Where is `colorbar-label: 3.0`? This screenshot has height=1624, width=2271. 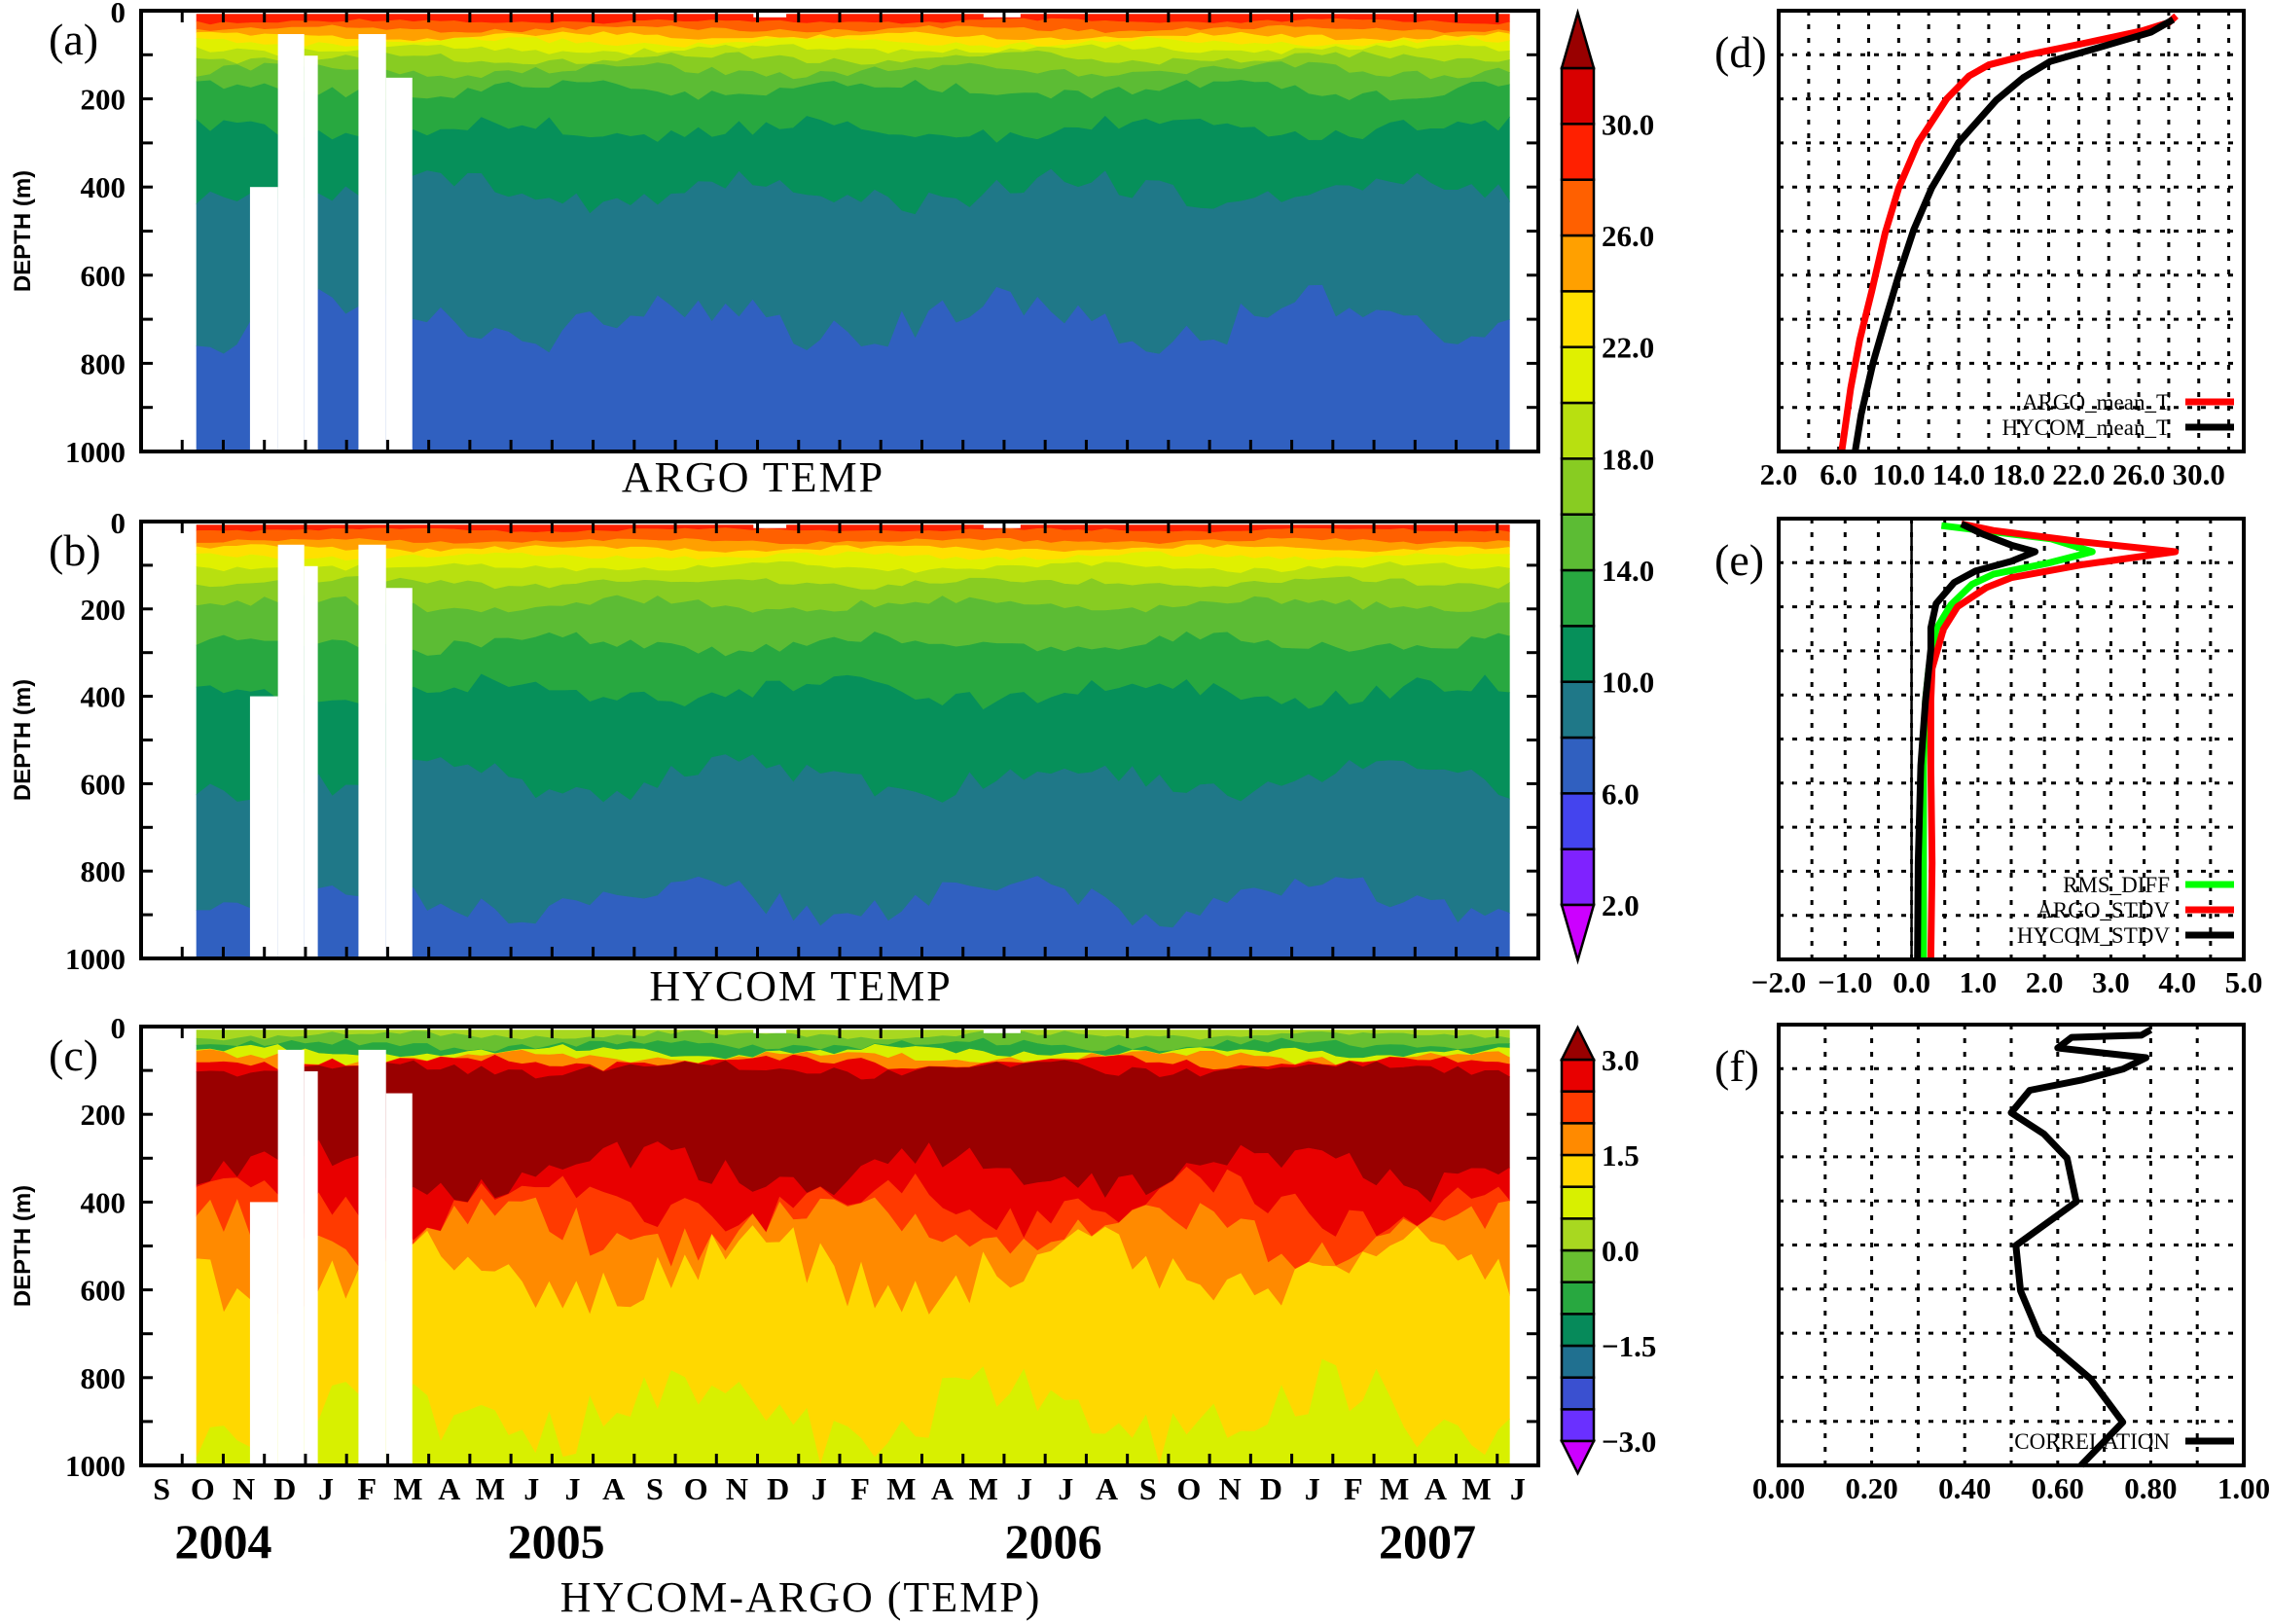 colorbar-label: 3.0 is located at coordinates (1621, 1060).